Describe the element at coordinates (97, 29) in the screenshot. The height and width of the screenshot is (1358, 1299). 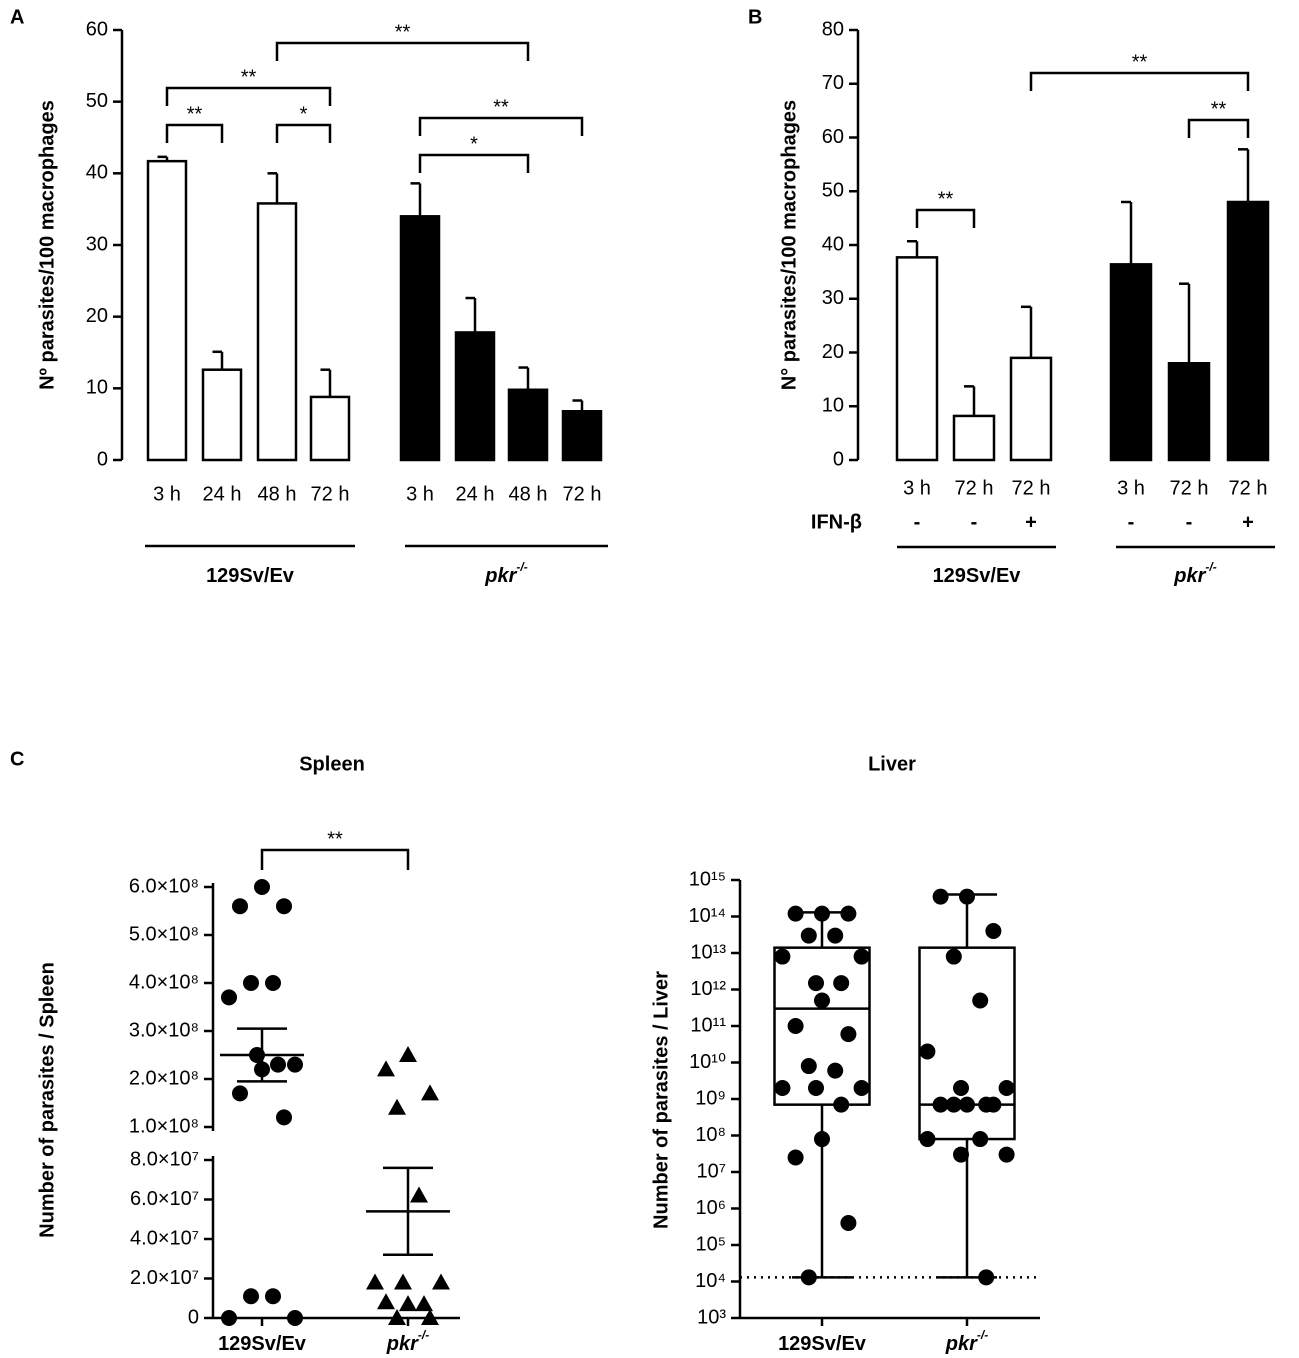
I see `y-tick-label: 60` at that location.